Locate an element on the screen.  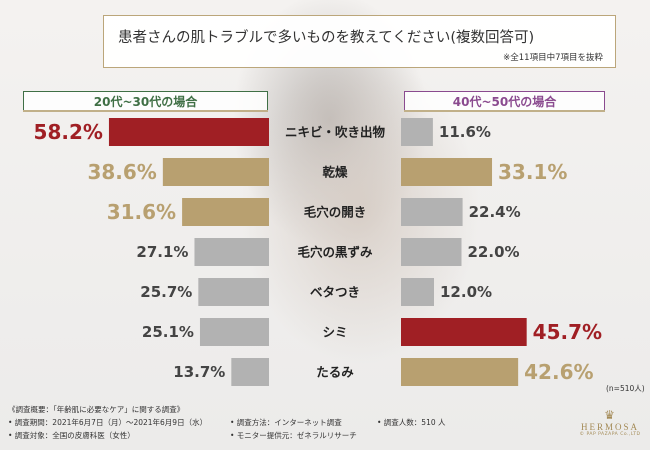
footer-respondents: • 調査人数：510 人 is located at coordinates (411, 422).